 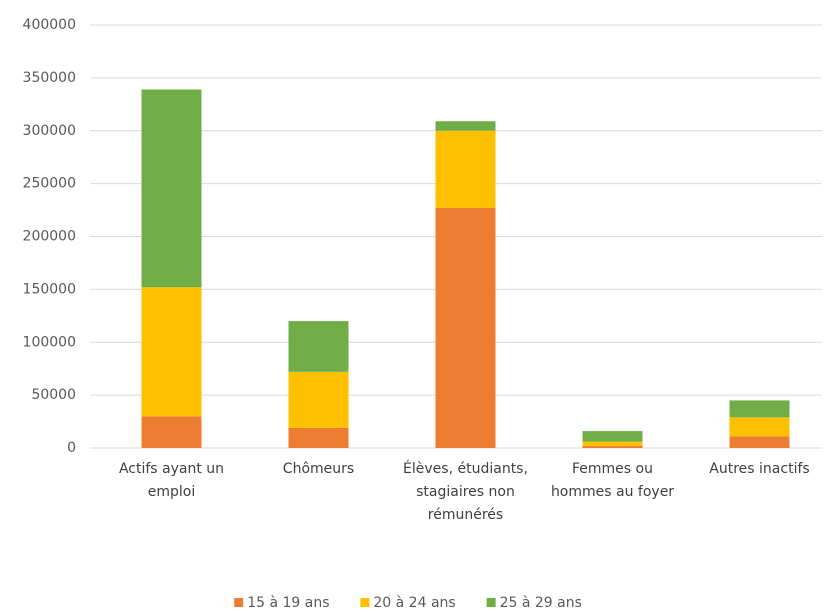 What do you see at coordinates (49, 342) in the screenshot?
I see `y-tick-label: 100000` at bounding box center [49, 342].